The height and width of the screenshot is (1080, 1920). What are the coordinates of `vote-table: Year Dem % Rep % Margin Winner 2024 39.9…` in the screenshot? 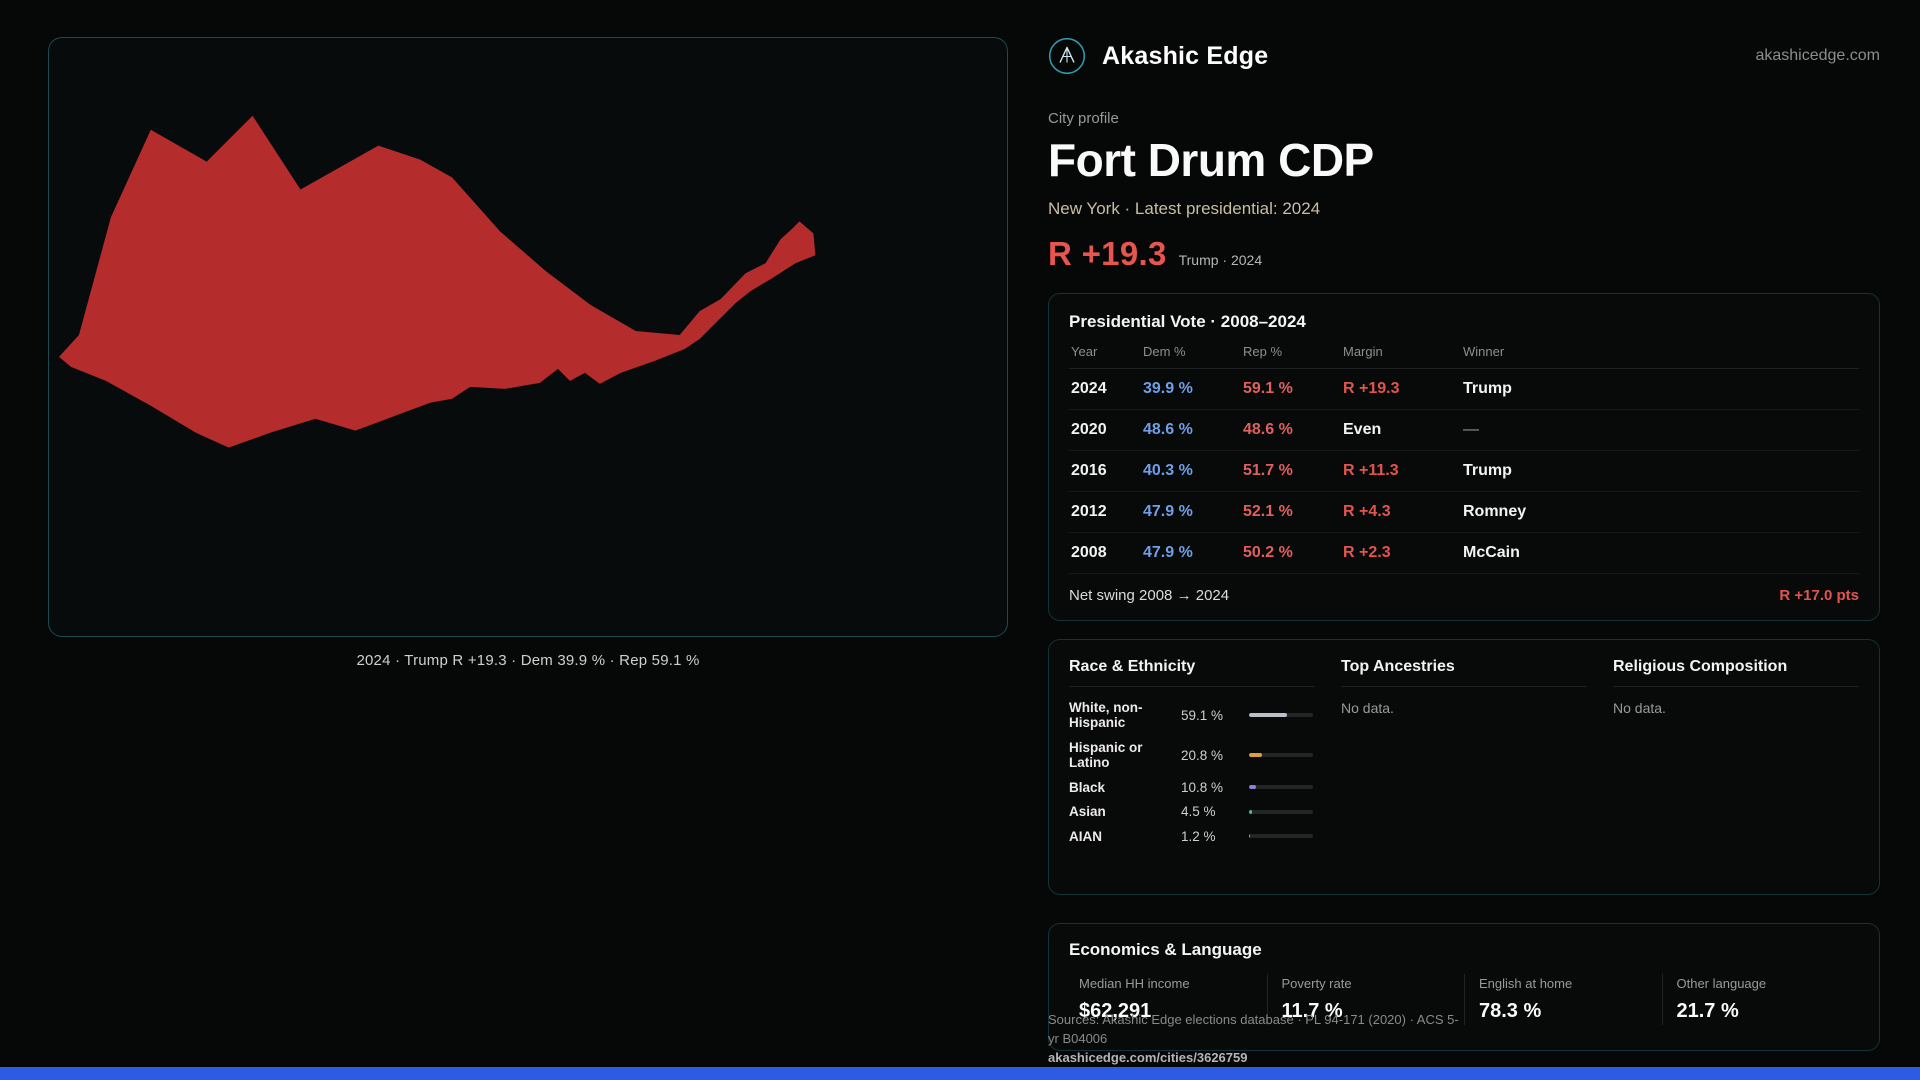 It's located at (1464, 459).